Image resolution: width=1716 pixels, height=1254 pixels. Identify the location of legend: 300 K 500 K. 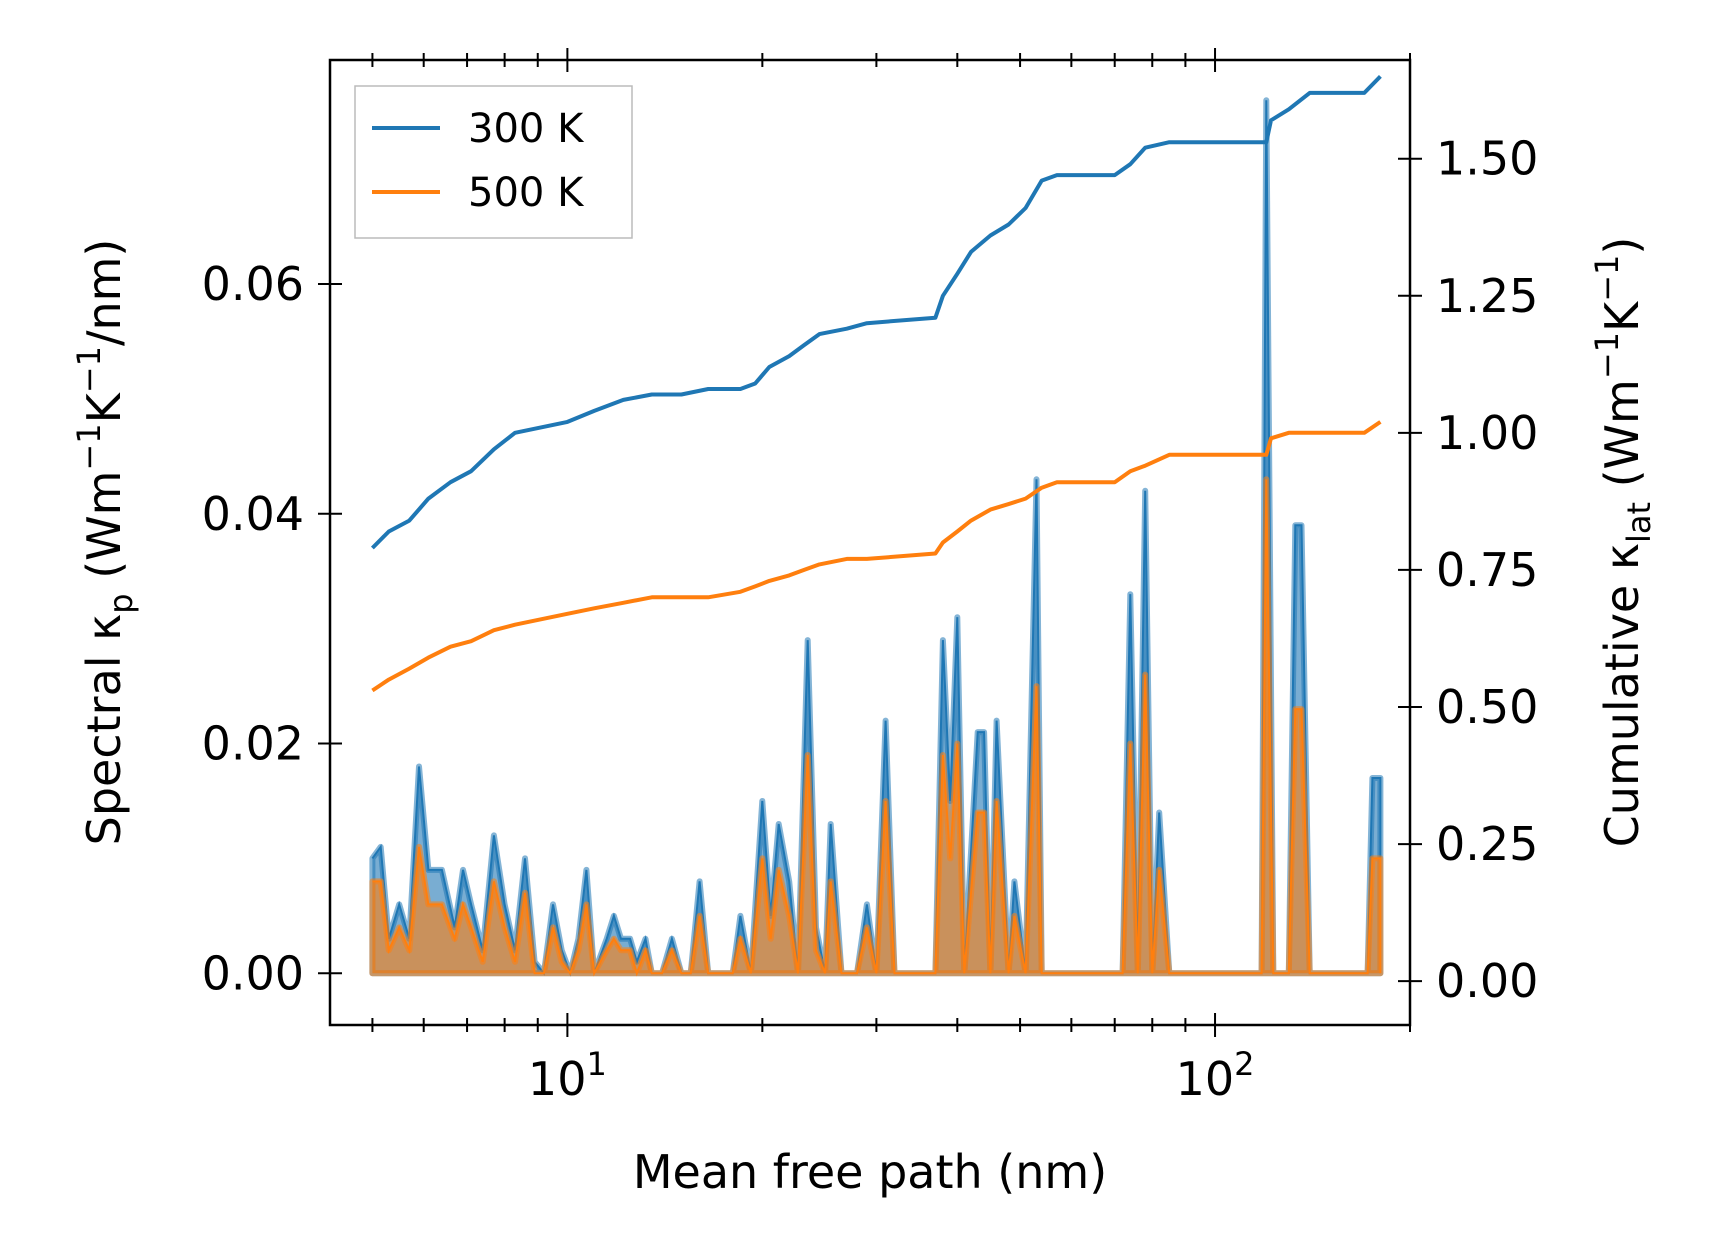
(493, 162).